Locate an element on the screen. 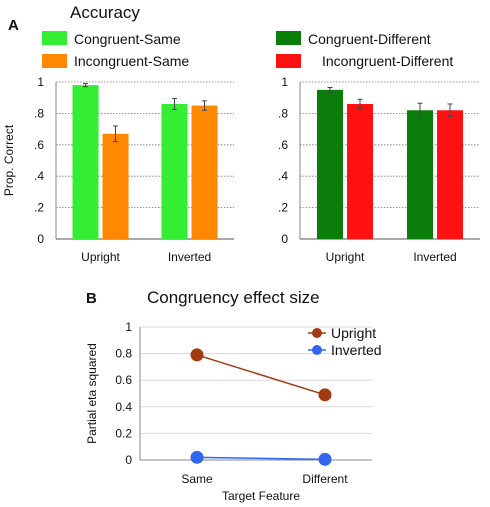  accuracy-same-ytick-label: .8 is located at coordinates (39, 113).